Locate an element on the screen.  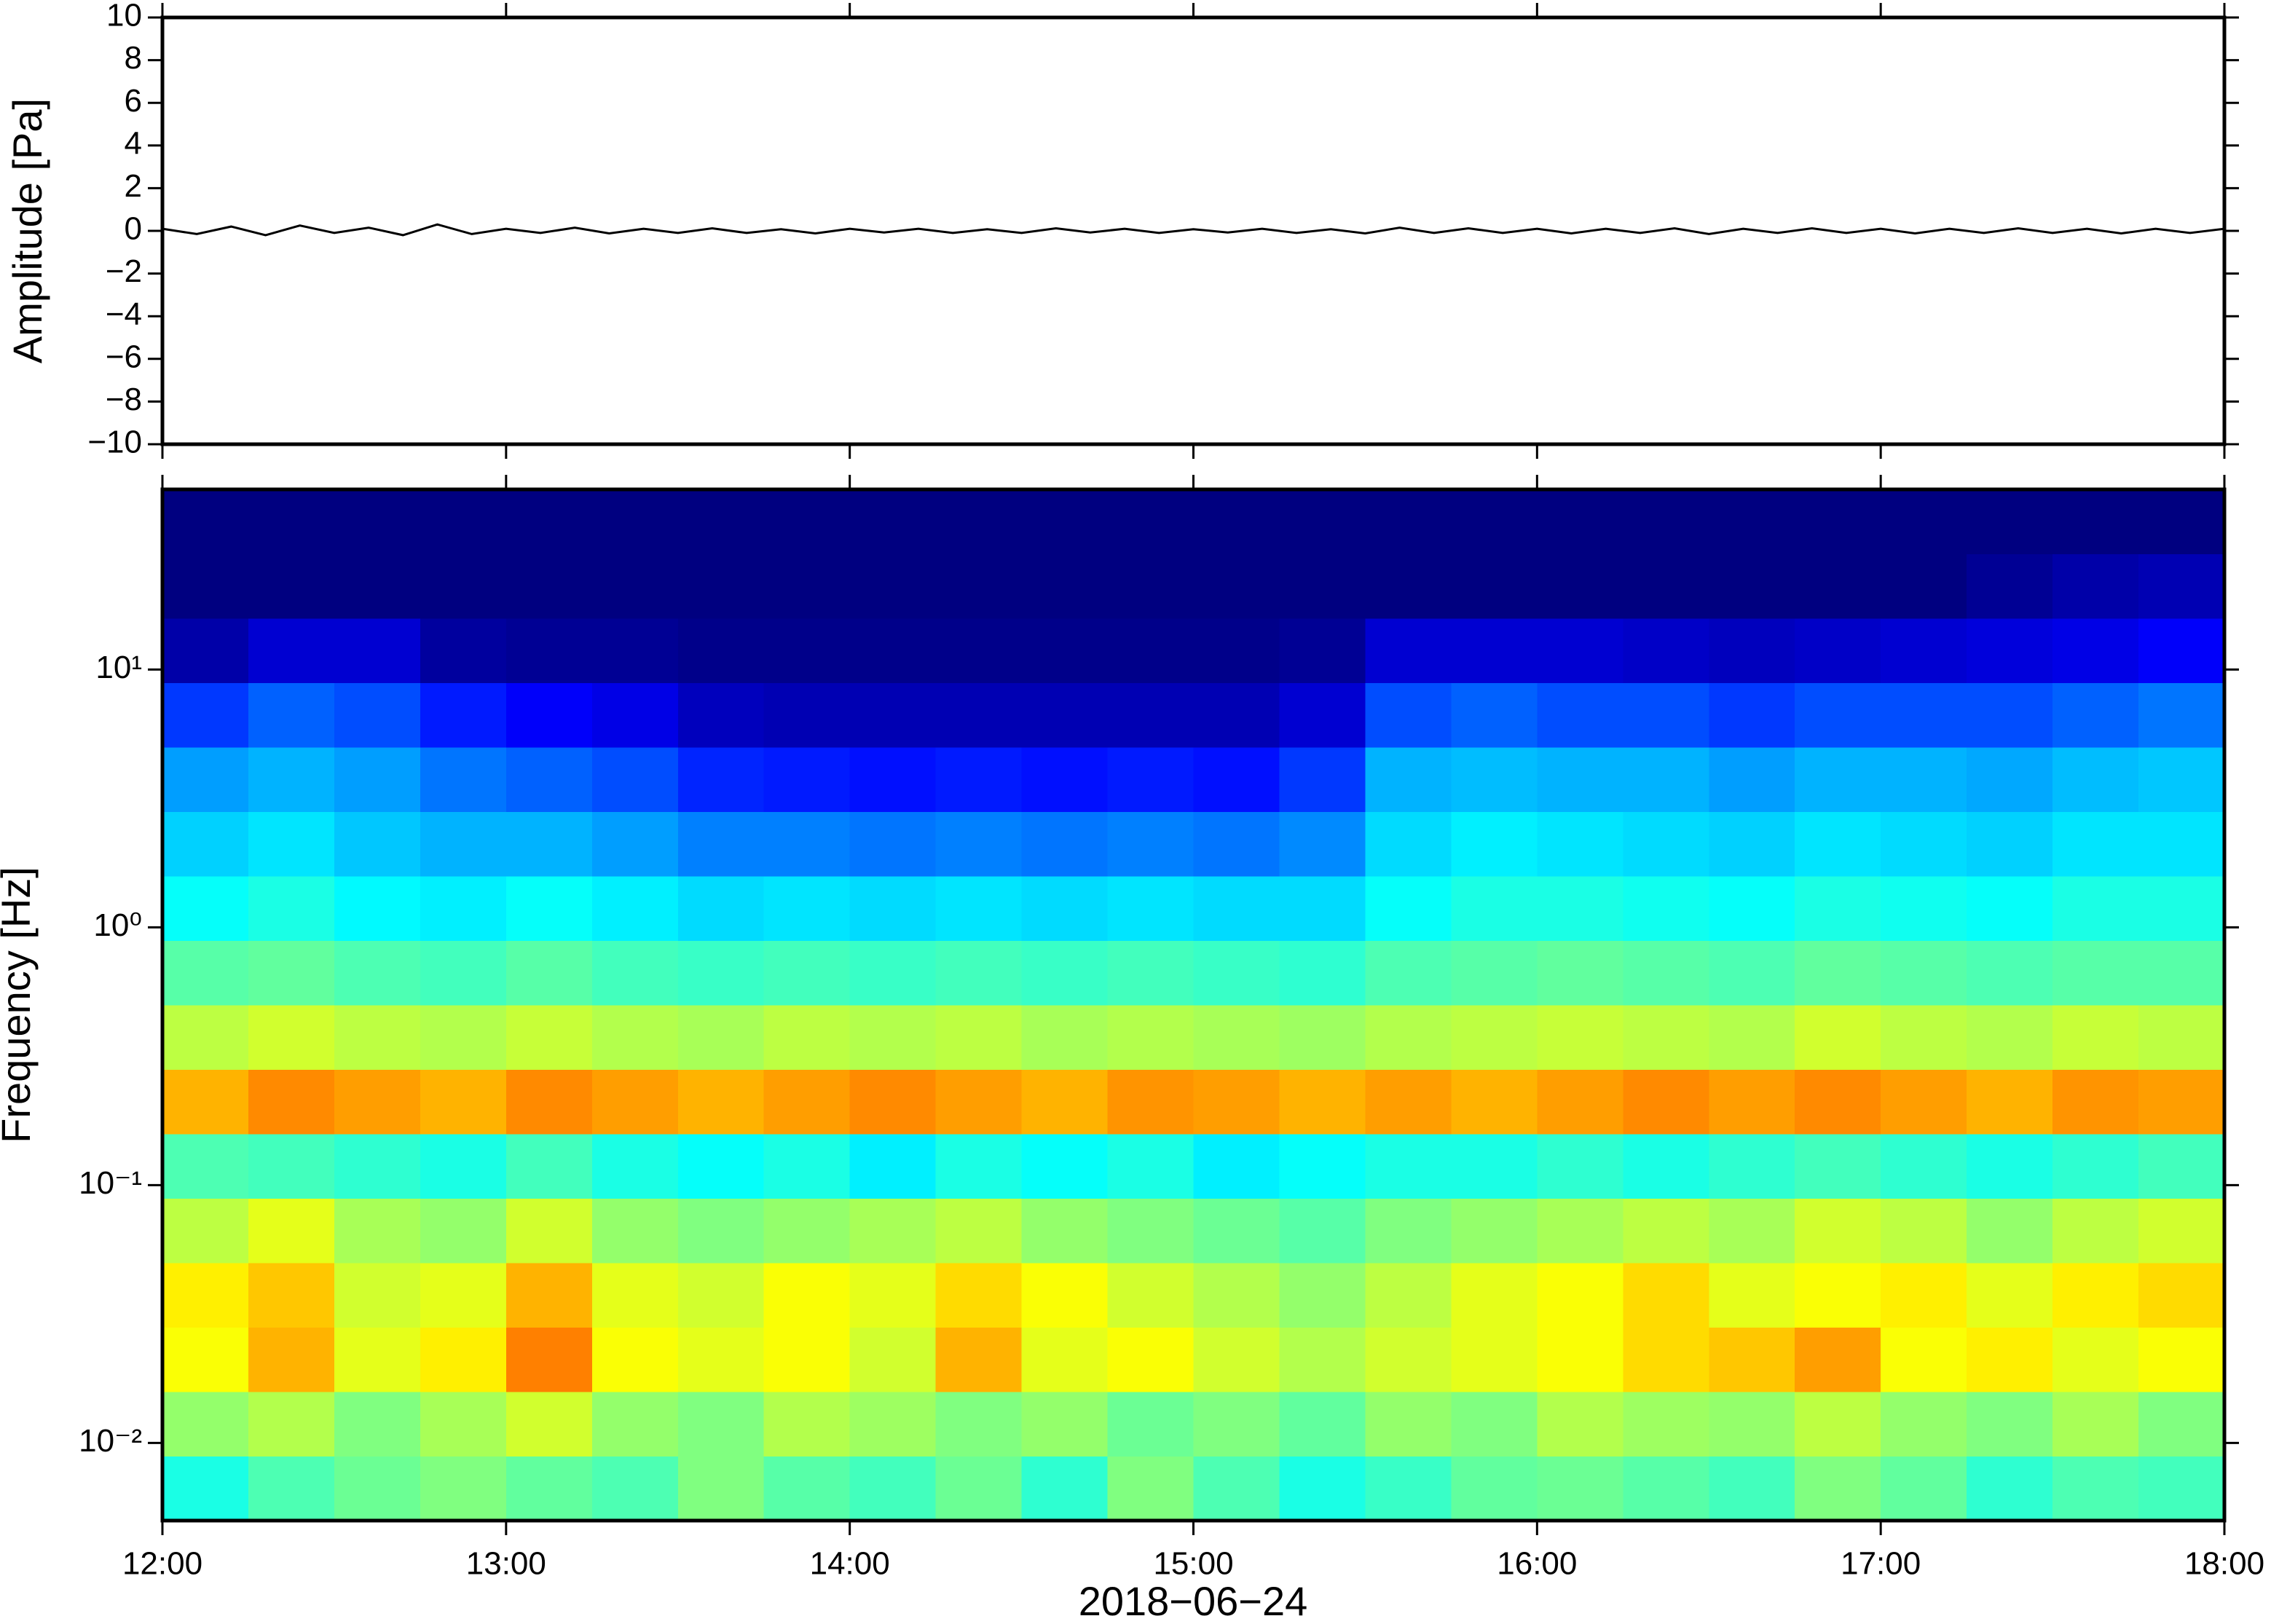
y-tick-label: −8 is located at coordinates (124, 399).